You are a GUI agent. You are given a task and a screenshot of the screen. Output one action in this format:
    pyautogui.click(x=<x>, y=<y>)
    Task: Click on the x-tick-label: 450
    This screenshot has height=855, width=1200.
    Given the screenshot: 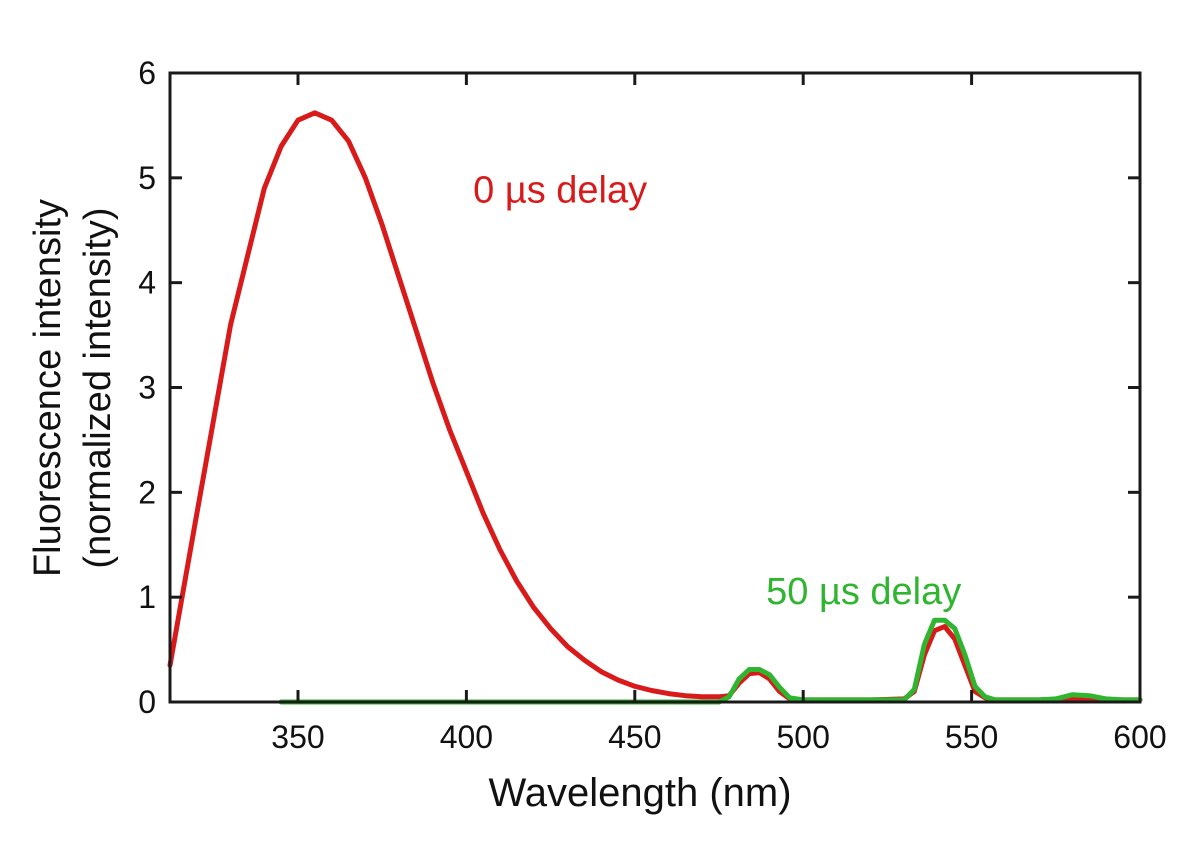 What is the action you would take?
    pyautogui.click(x=634, y=737)
    